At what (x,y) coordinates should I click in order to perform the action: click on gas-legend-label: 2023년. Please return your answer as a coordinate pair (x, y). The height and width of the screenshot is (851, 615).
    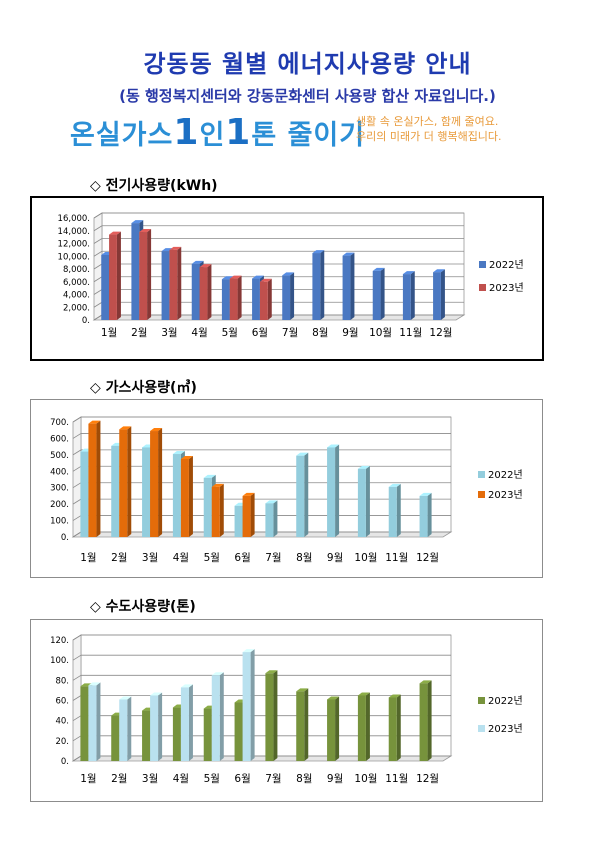
    Looking at the image, I should click on (505, 495).